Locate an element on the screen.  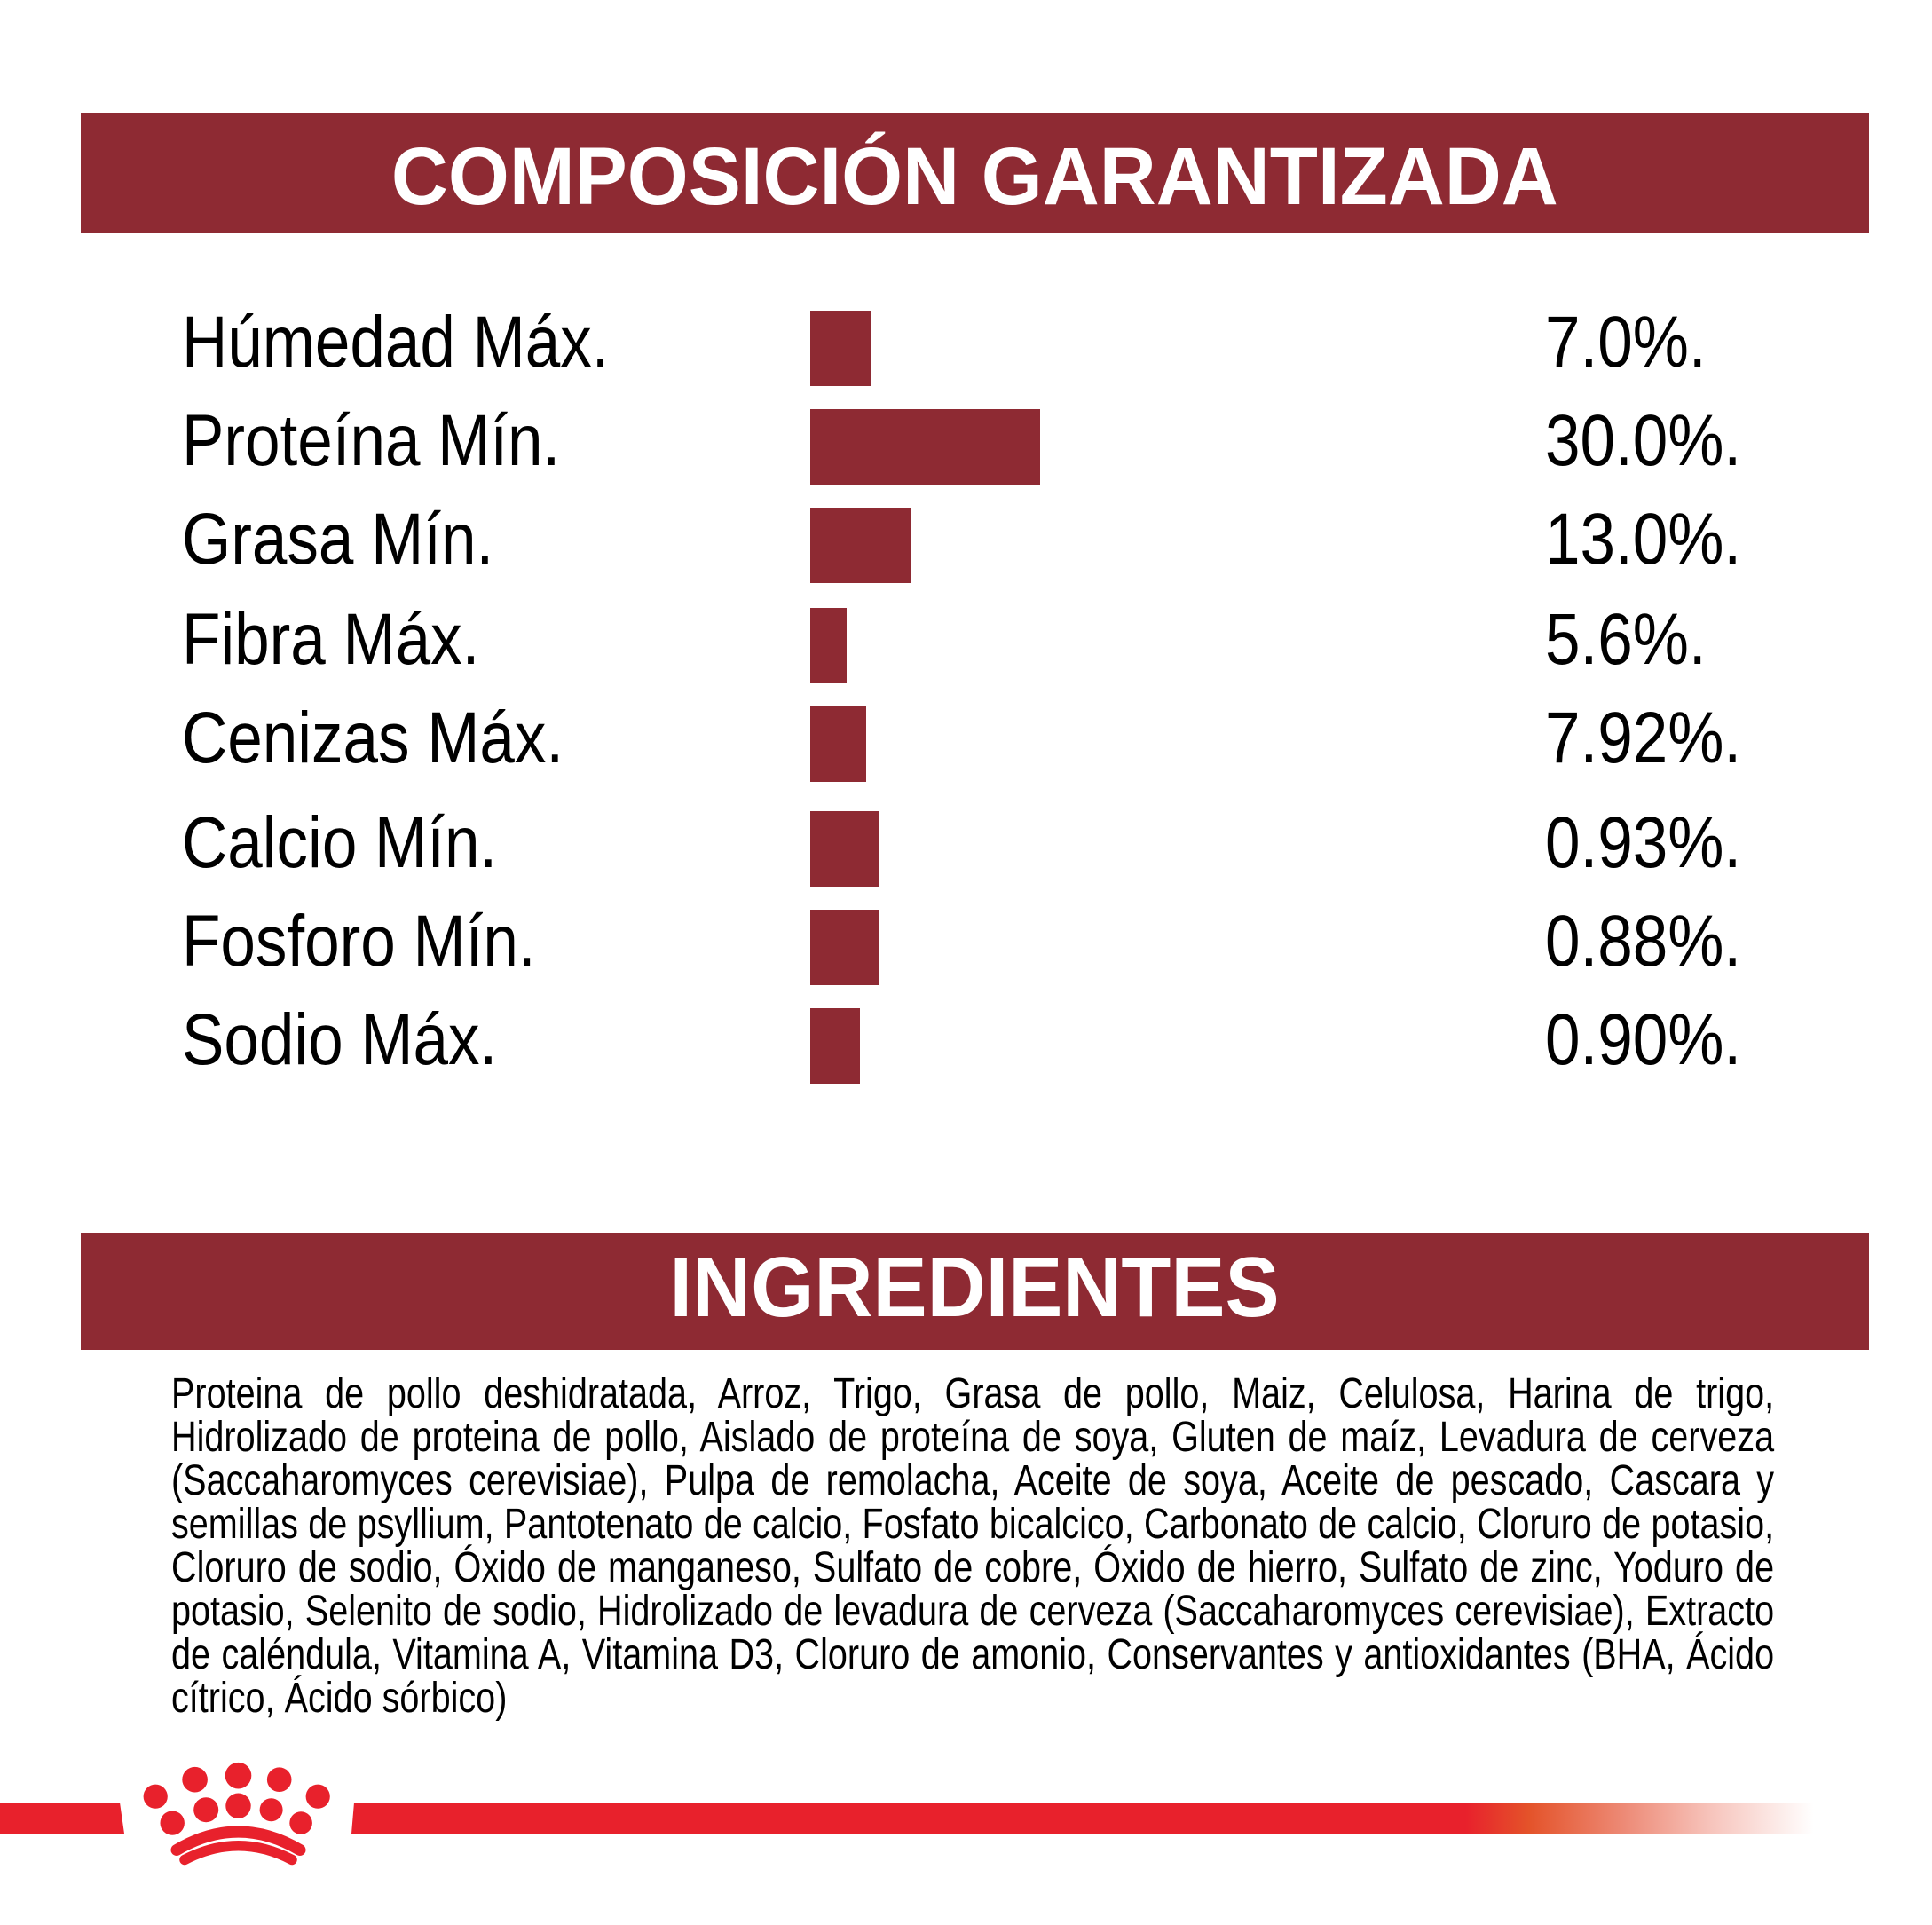
nutrient-value: 13.0%. is located at coordinates (1643, 539).